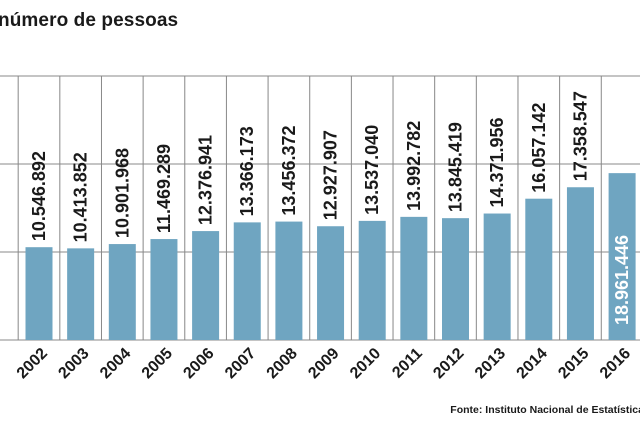 This screenshot has width=640, height=426. Describe the element at coordinates (414, 278) in the screenshot. I see `bar-2011` at that location.